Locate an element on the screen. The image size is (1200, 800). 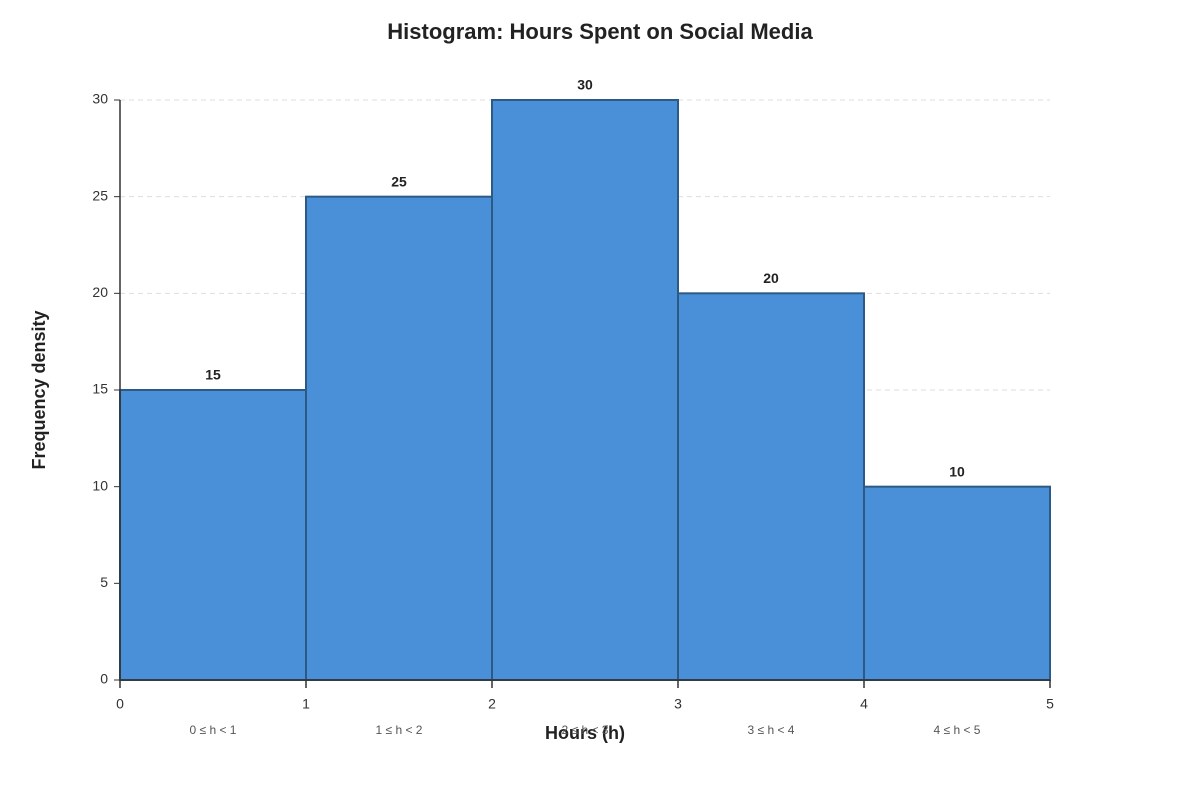
y-tick-label: 30 is located at coordinates (100, 99).